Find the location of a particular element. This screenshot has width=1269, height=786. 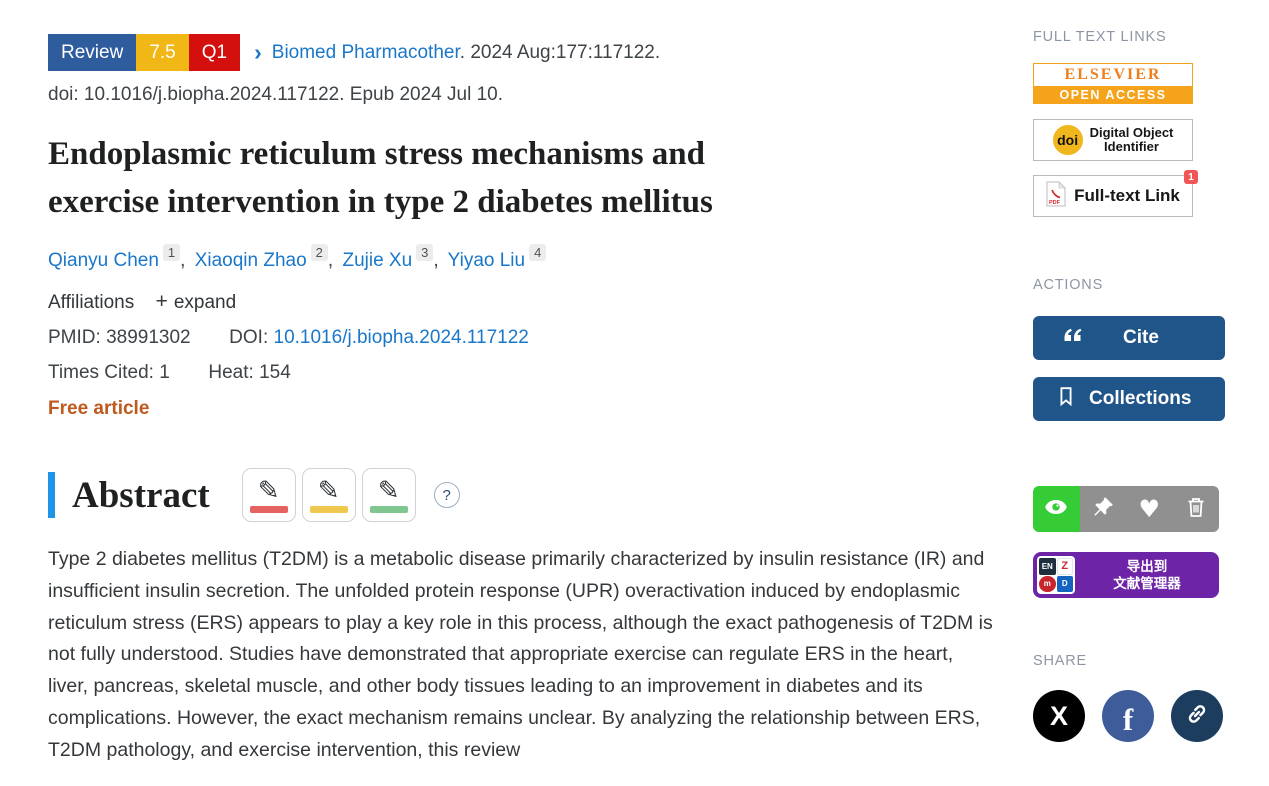

mendeley-icon: m is located at coordinates (1047, 583).